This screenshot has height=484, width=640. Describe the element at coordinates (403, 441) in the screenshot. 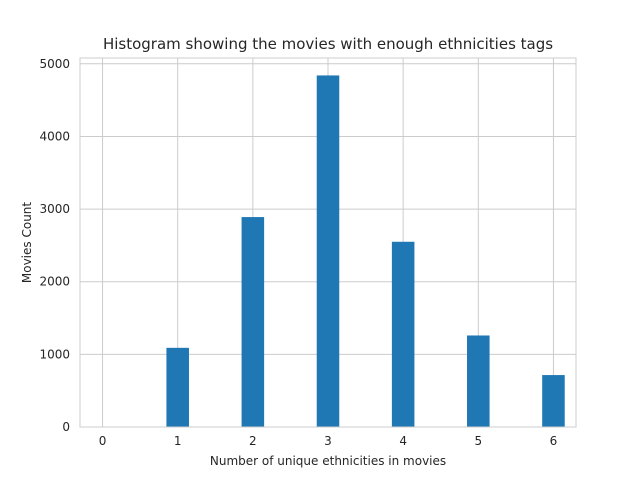

I see `x-tick-label: 4` at that location.